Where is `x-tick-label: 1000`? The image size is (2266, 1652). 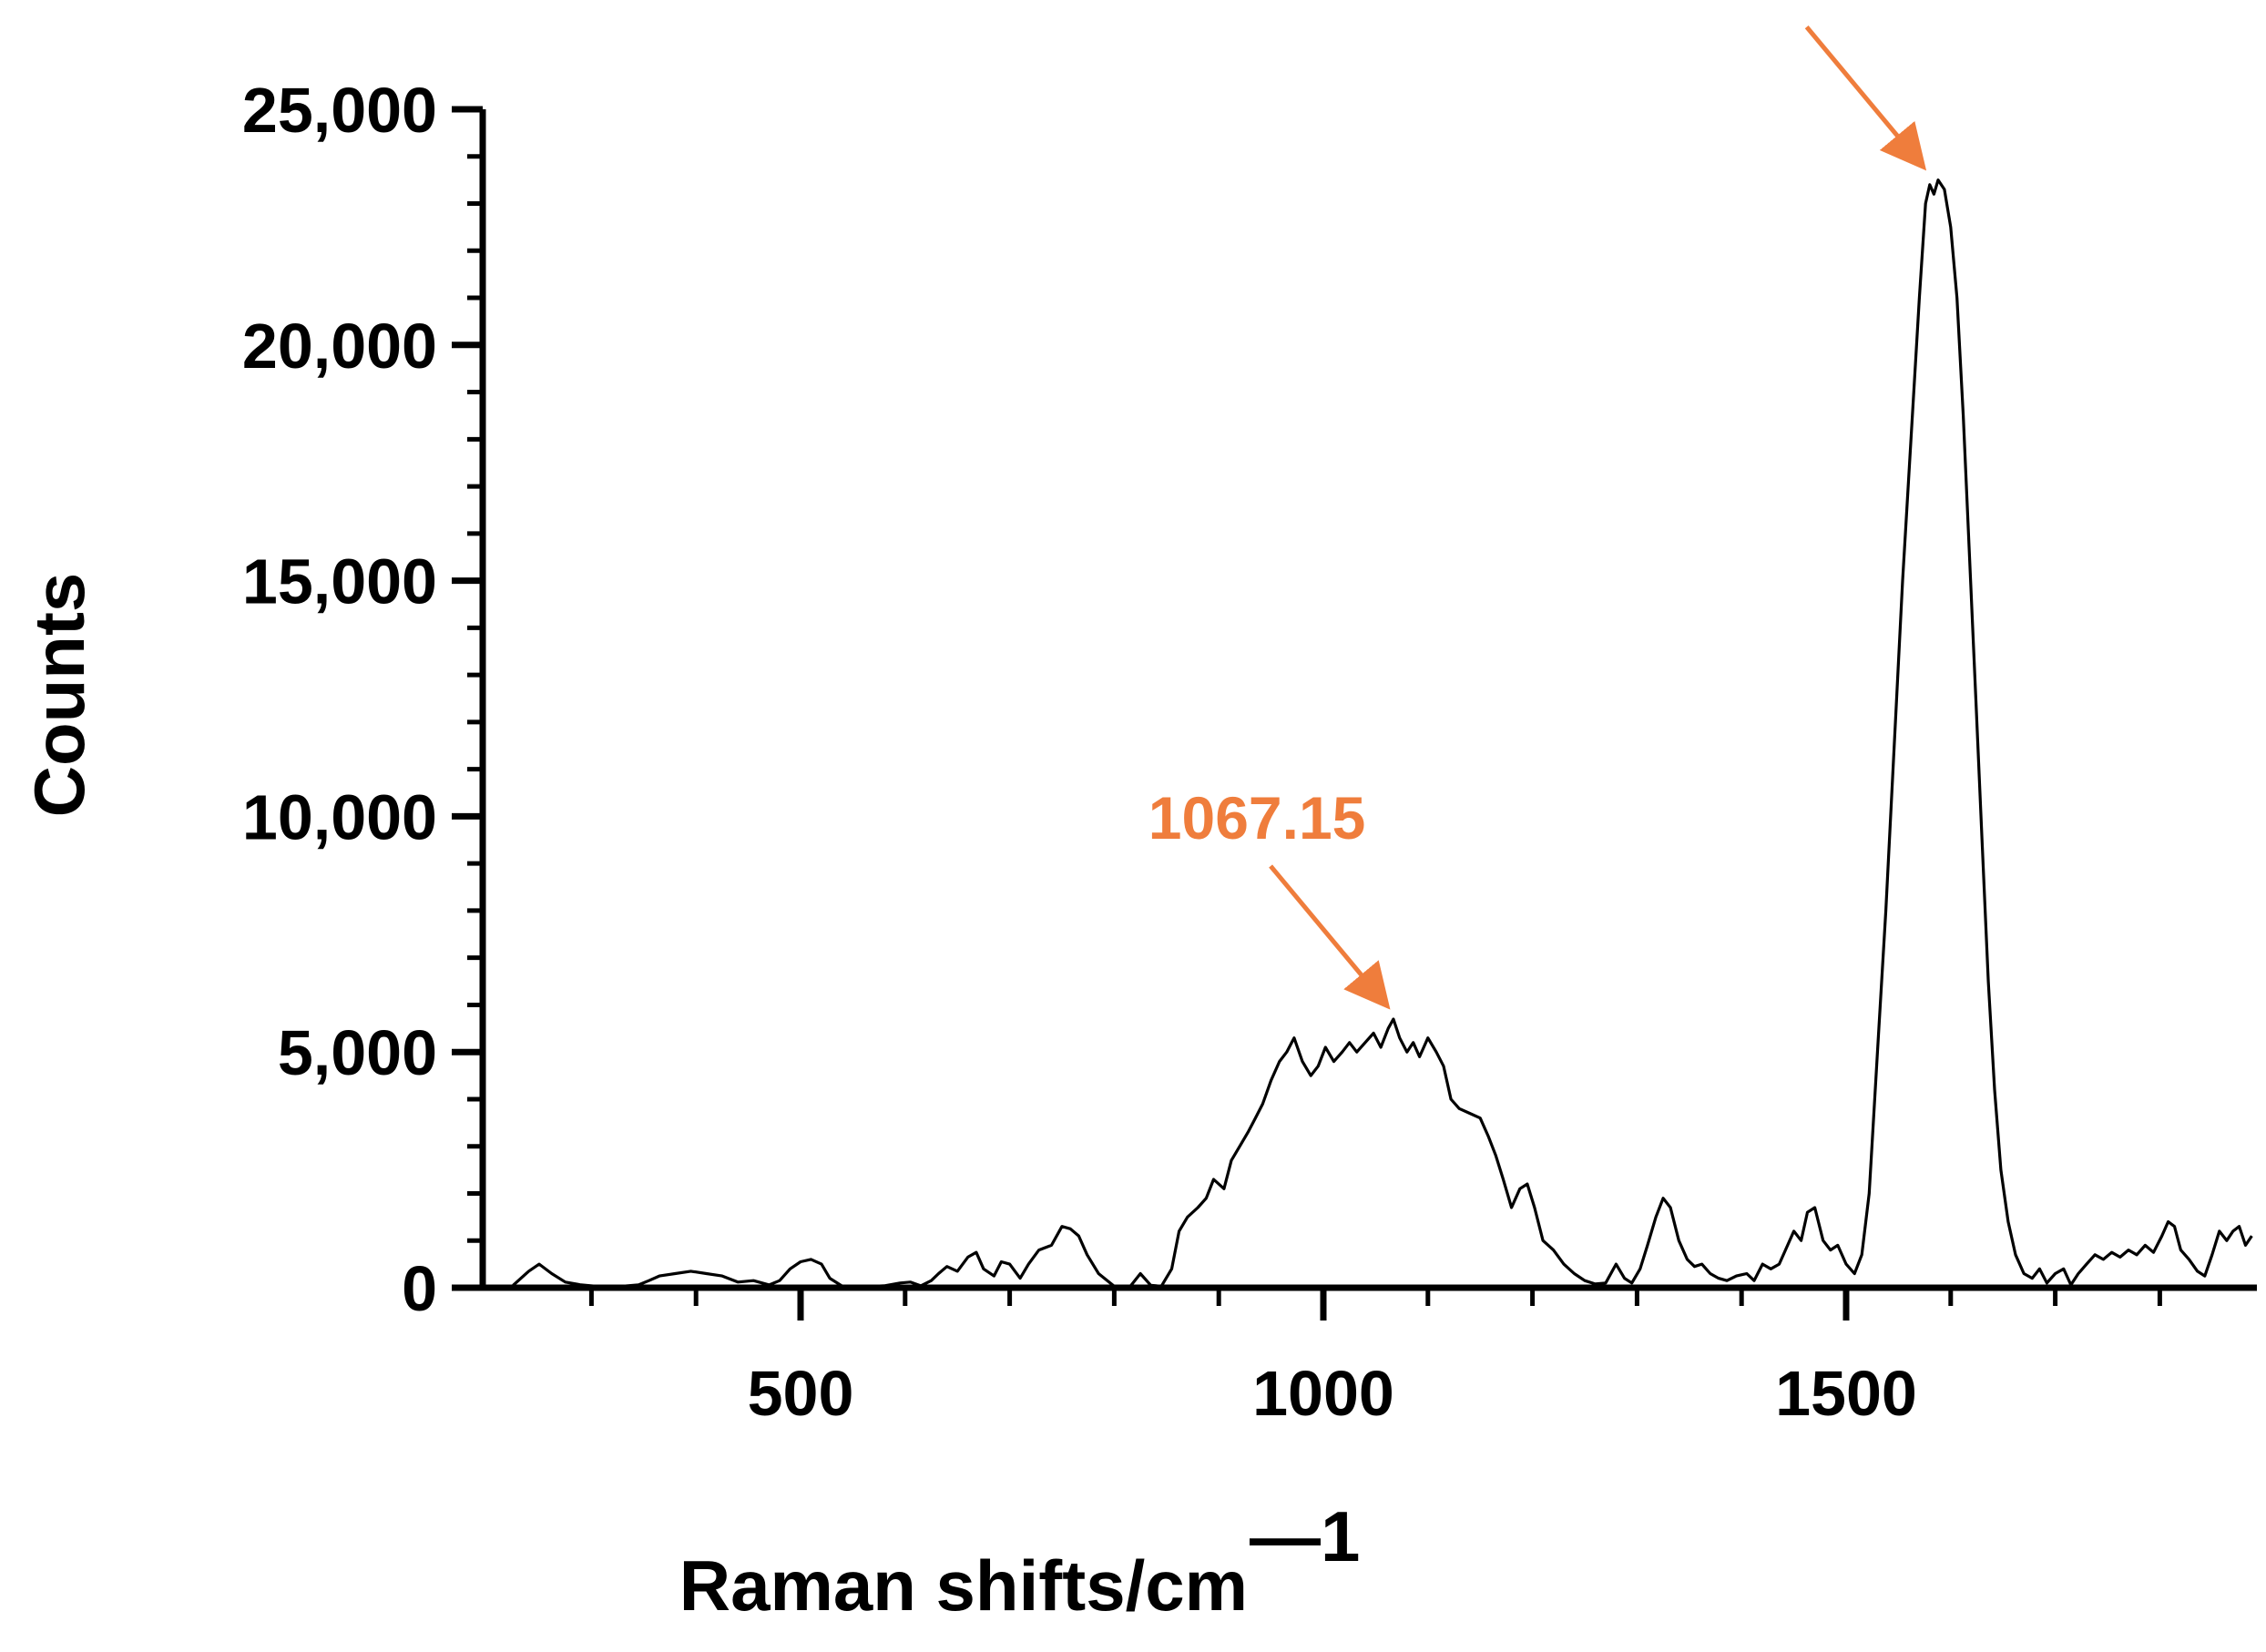
x-tick-label: 1000 is located at coordinates (1323, 1394).